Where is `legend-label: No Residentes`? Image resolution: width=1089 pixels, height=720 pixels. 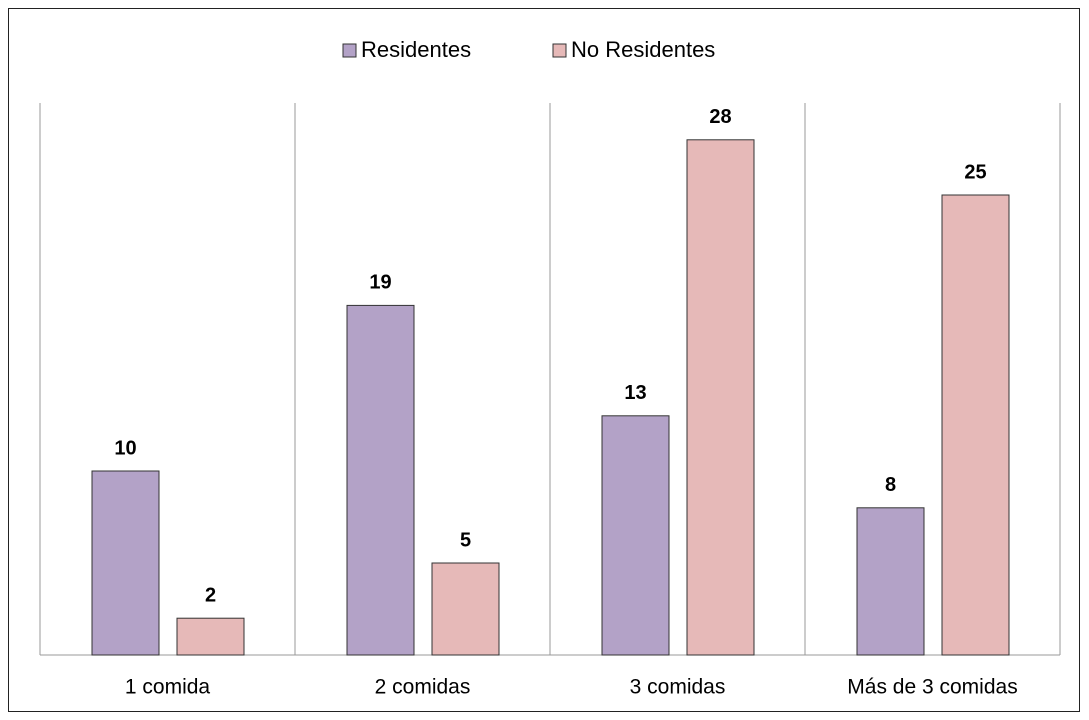 legend-label: No Residentes is located at coordinates (643, 49).